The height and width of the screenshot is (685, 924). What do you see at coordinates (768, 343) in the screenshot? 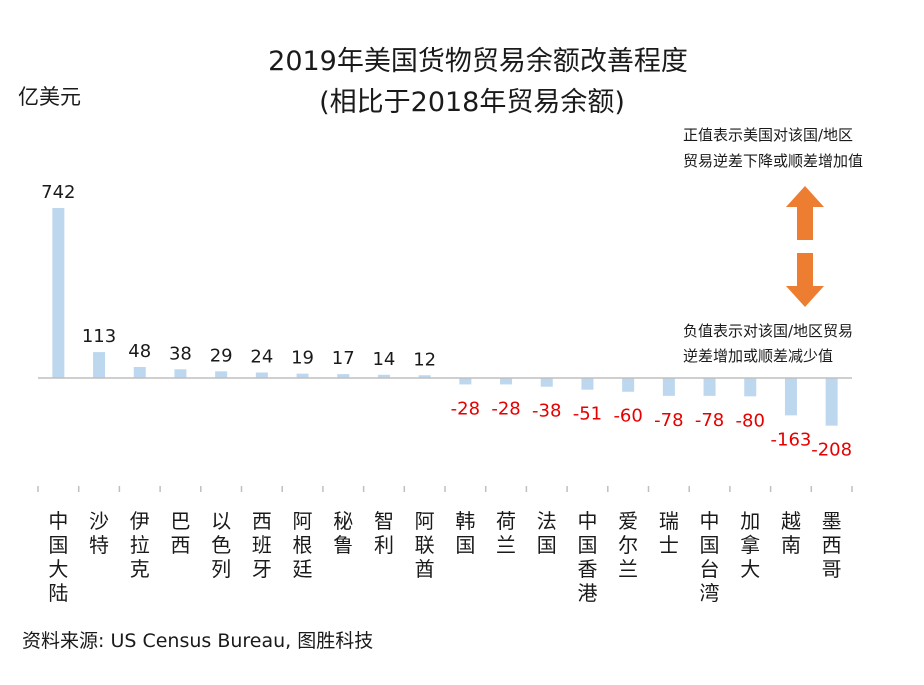
I see `negative-note: 负值表示对该国/地区贸易 逆差增加或顺差减少值` at bounding box center [768, 343].